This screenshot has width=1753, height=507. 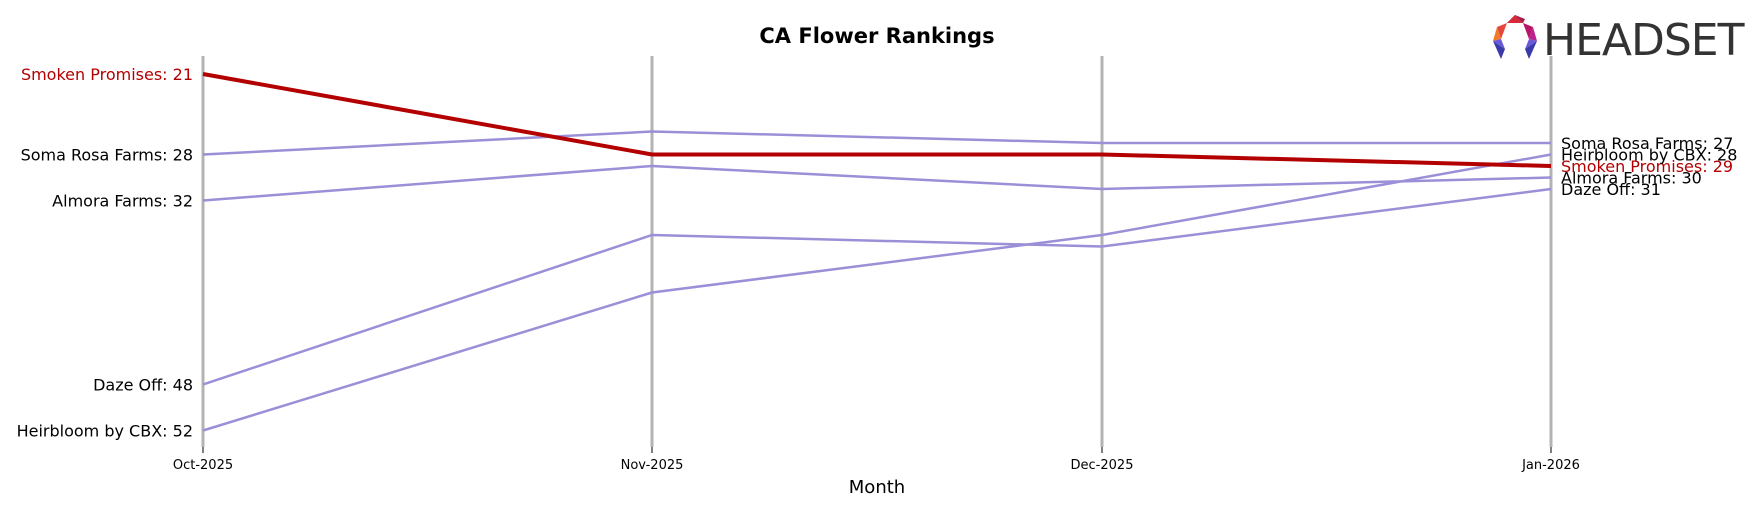 I want to click on headset-logo: HEADSET, so click(x=1619, y=40).